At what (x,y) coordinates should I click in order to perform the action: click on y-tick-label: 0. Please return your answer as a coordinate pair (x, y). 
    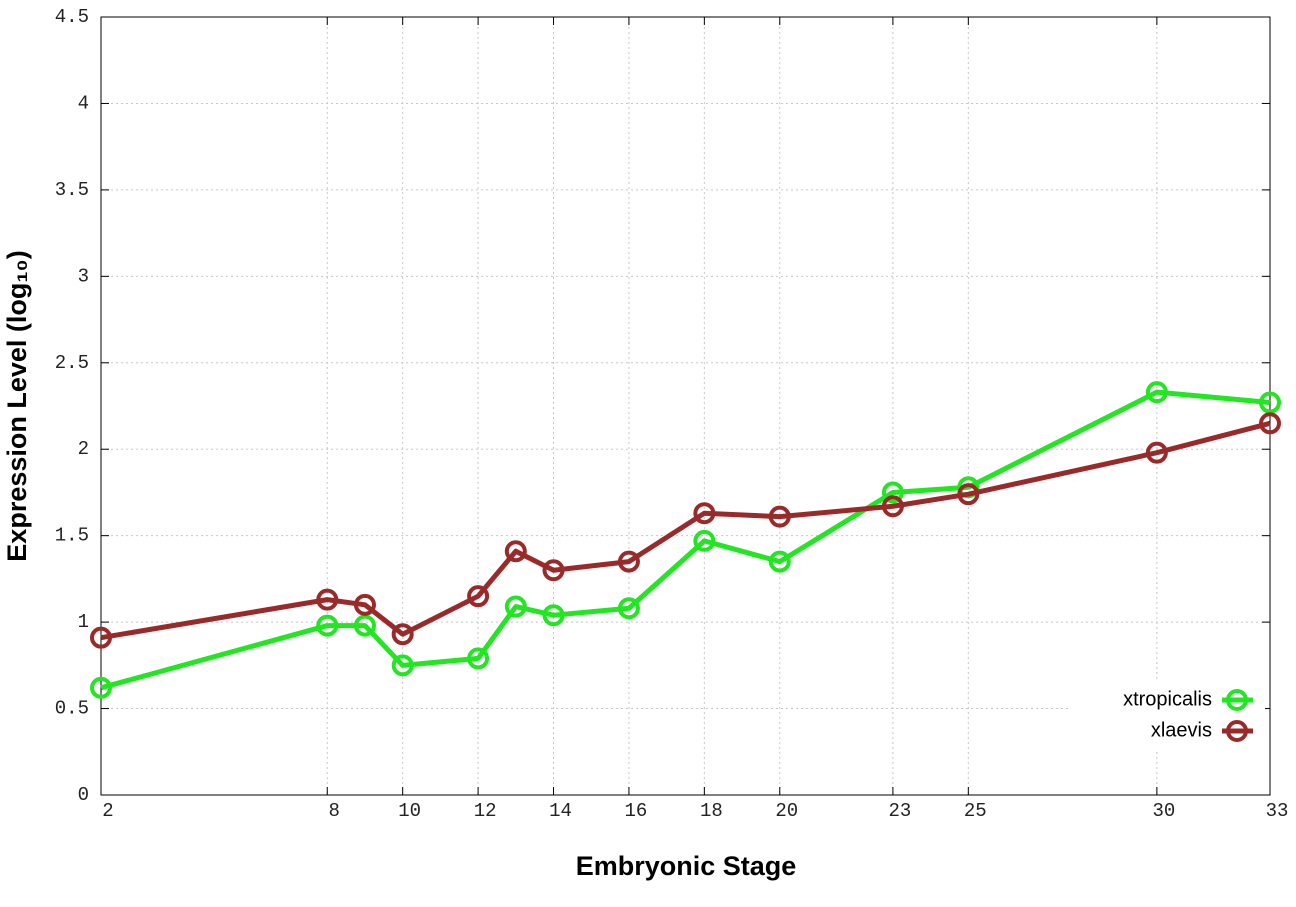
    Looking at the image, I should click on (83, 795).